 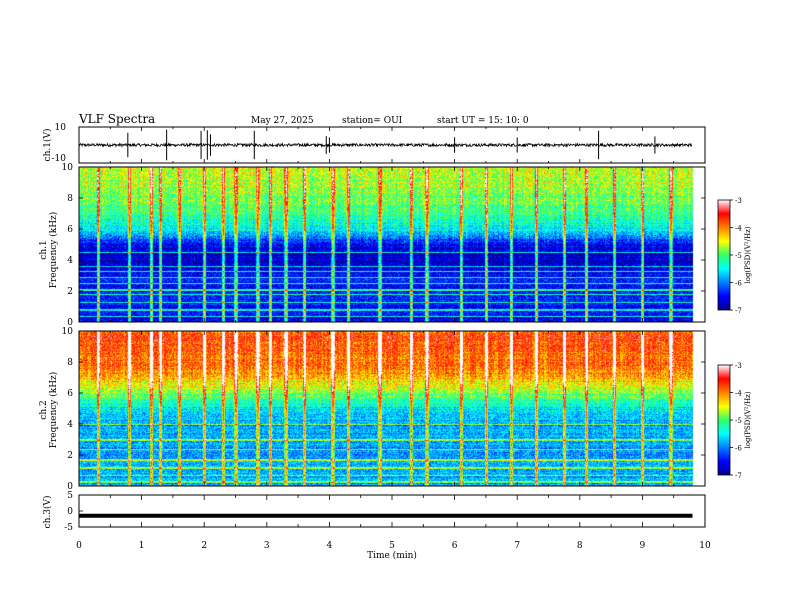 I want to click on time-axis-tick-label: 1, so click(x=142, y=546).